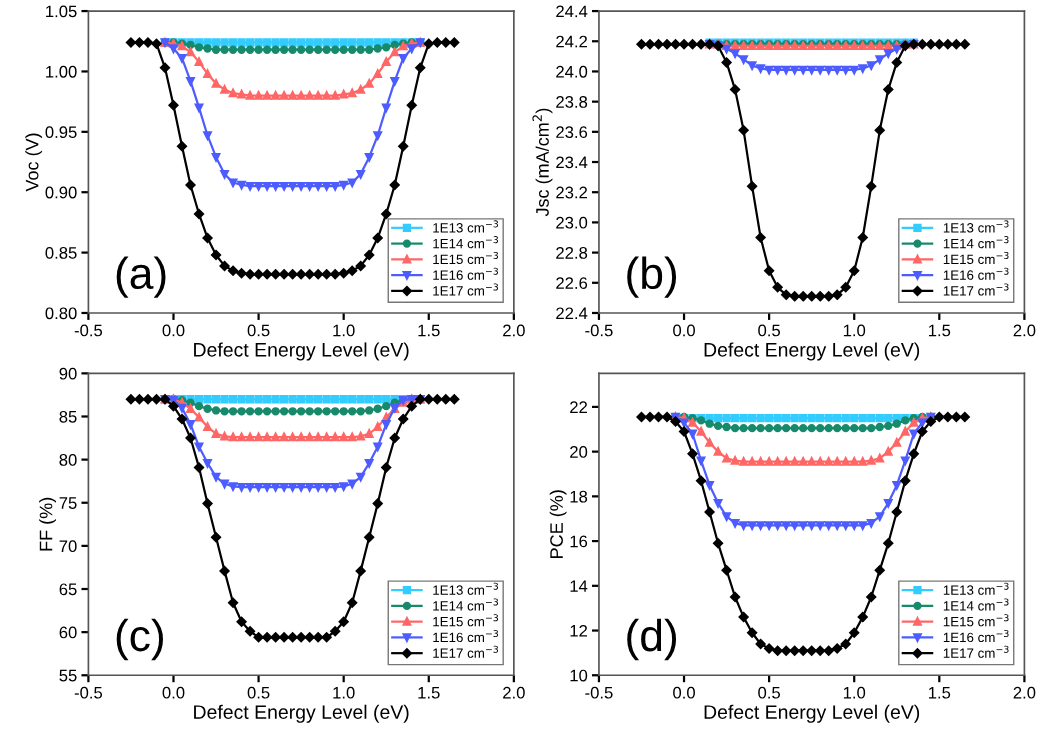 The width and height of the screenshot is (1040, 738). Describe the element at coordinates (61, 132) in the screenshot. I see `y-tick-label: 0.95` at that location.